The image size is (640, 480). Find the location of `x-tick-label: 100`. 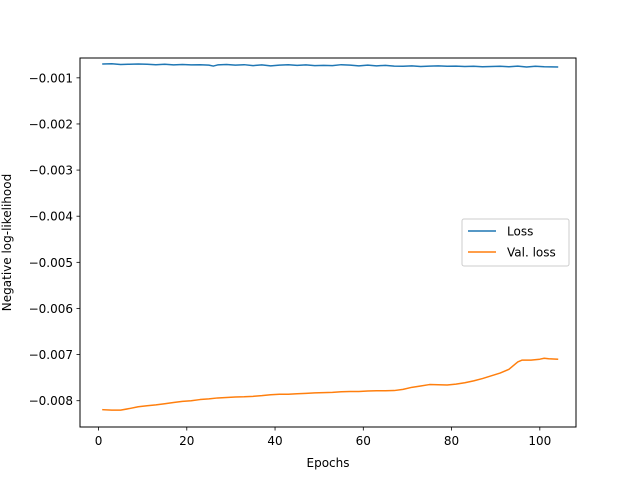

x-tick-label: 100 is located at coordinates (539, 441).